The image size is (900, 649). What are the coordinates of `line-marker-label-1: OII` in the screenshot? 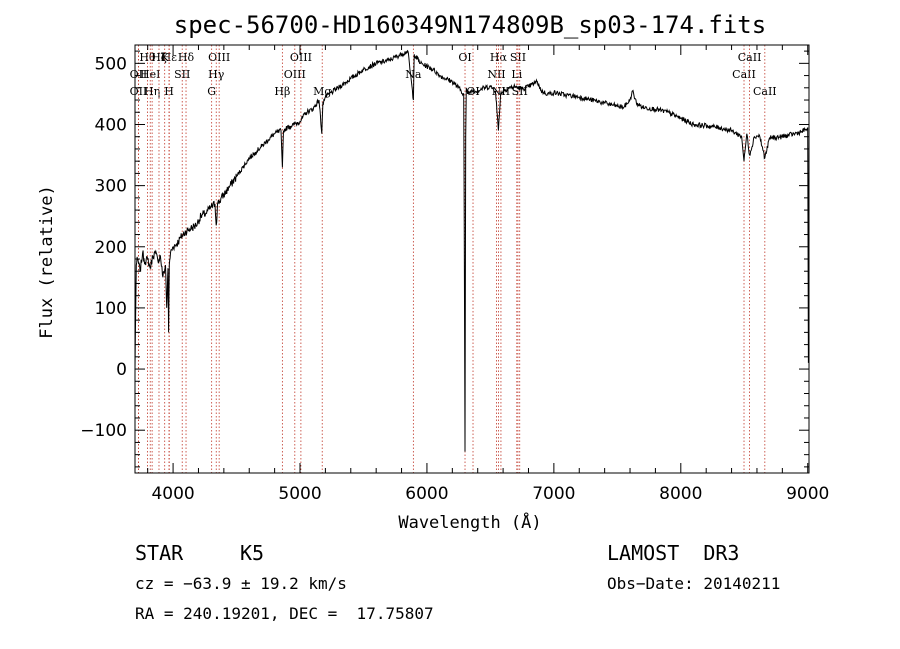 It's located at (139, 91).